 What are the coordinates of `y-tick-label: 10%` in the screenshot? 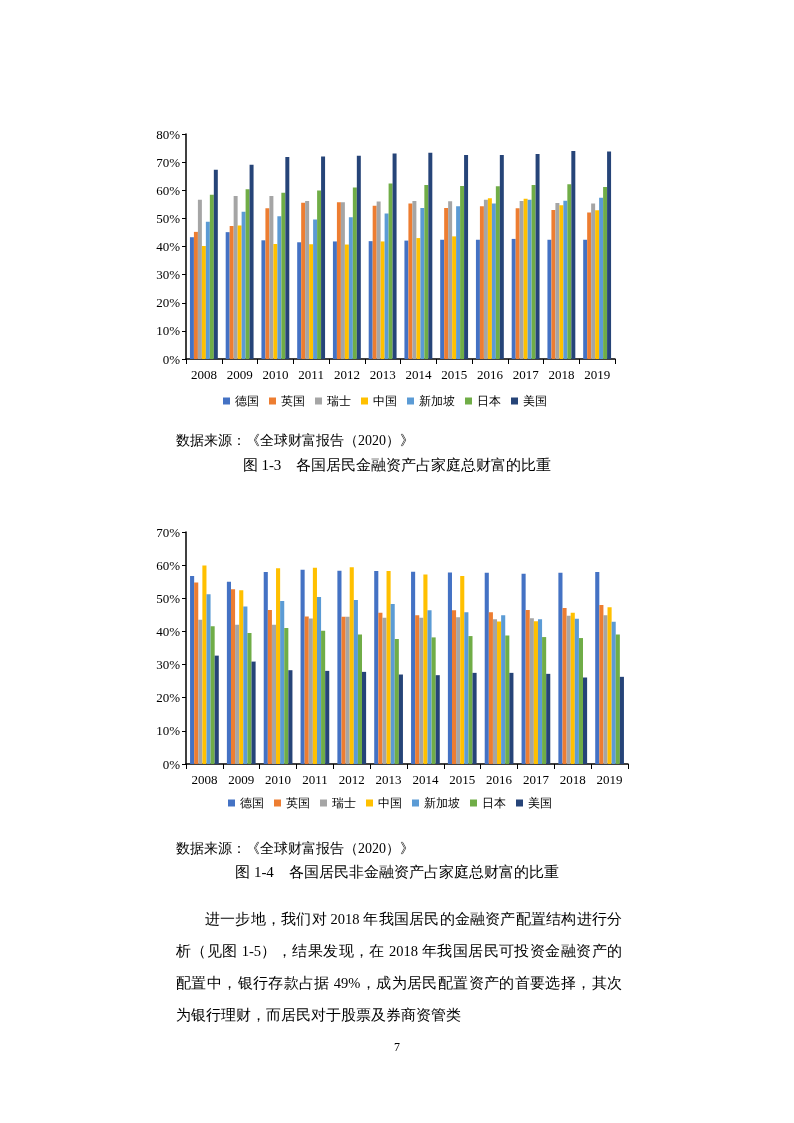 It's located at (168, 731).